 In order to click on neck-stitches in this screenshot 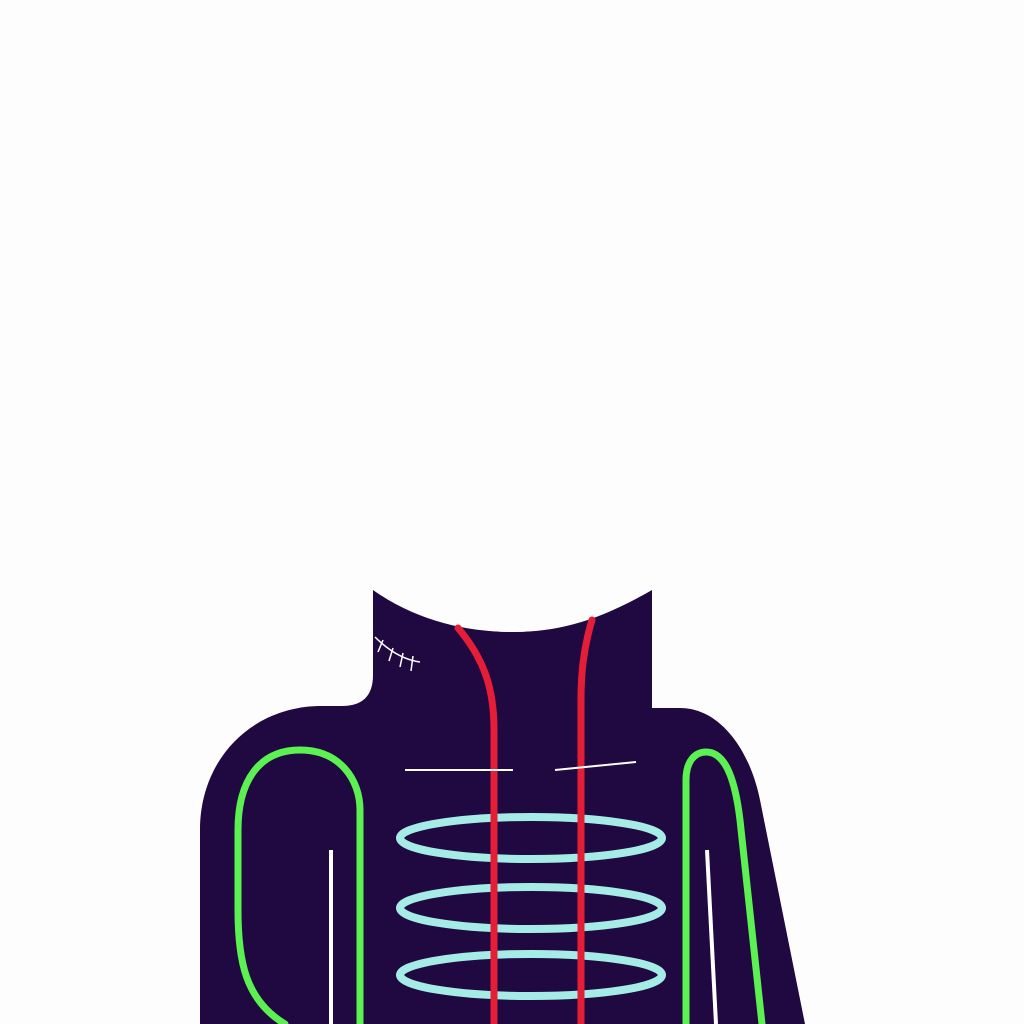, I will do `click(397, 654)`.